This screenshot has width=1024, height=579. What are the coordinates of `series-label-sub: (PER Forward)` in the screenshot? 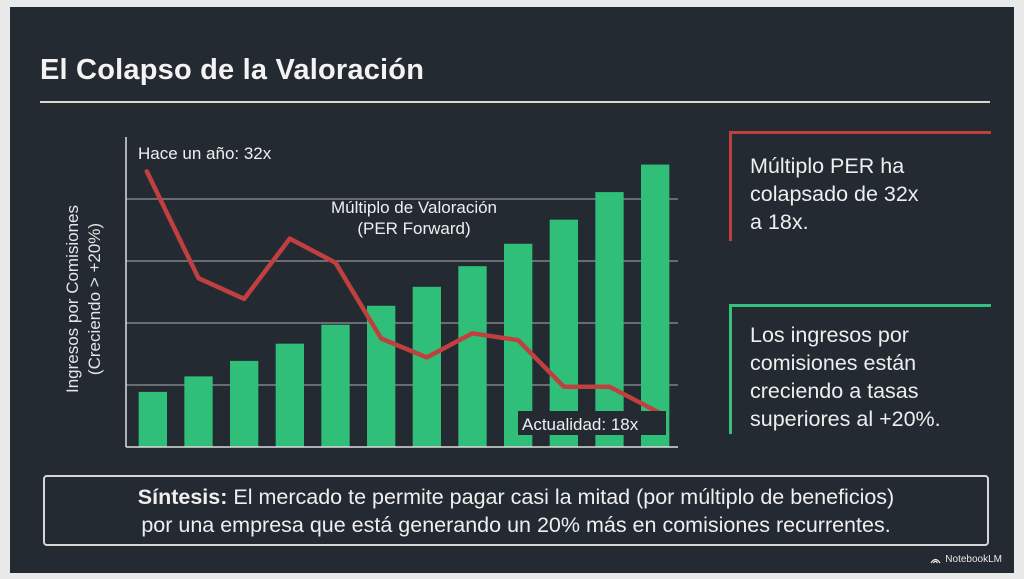 It's located at (413, 228).